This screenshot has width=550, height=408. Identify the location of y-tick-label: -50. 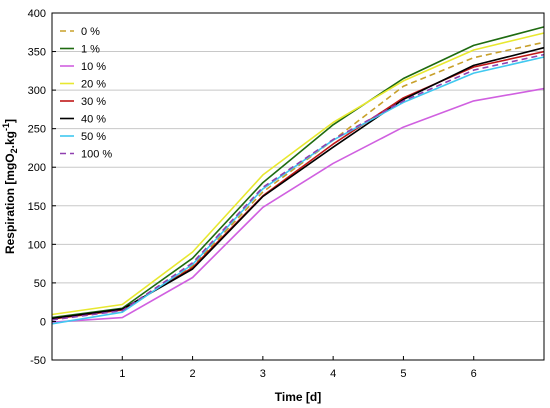
(38, 361).